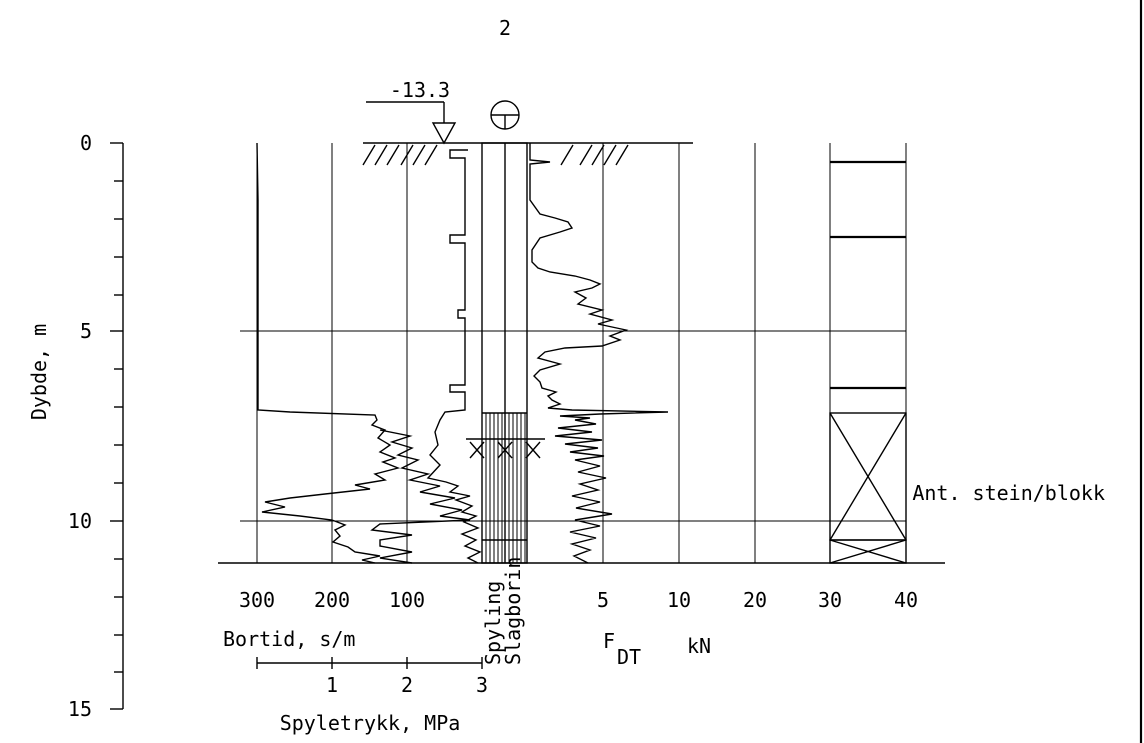 This screenshot has height=743, width=1144. Describe the element at coordinates (699, 646) in the screenshot. I see `force-axis-label-unit: kN` at that location.